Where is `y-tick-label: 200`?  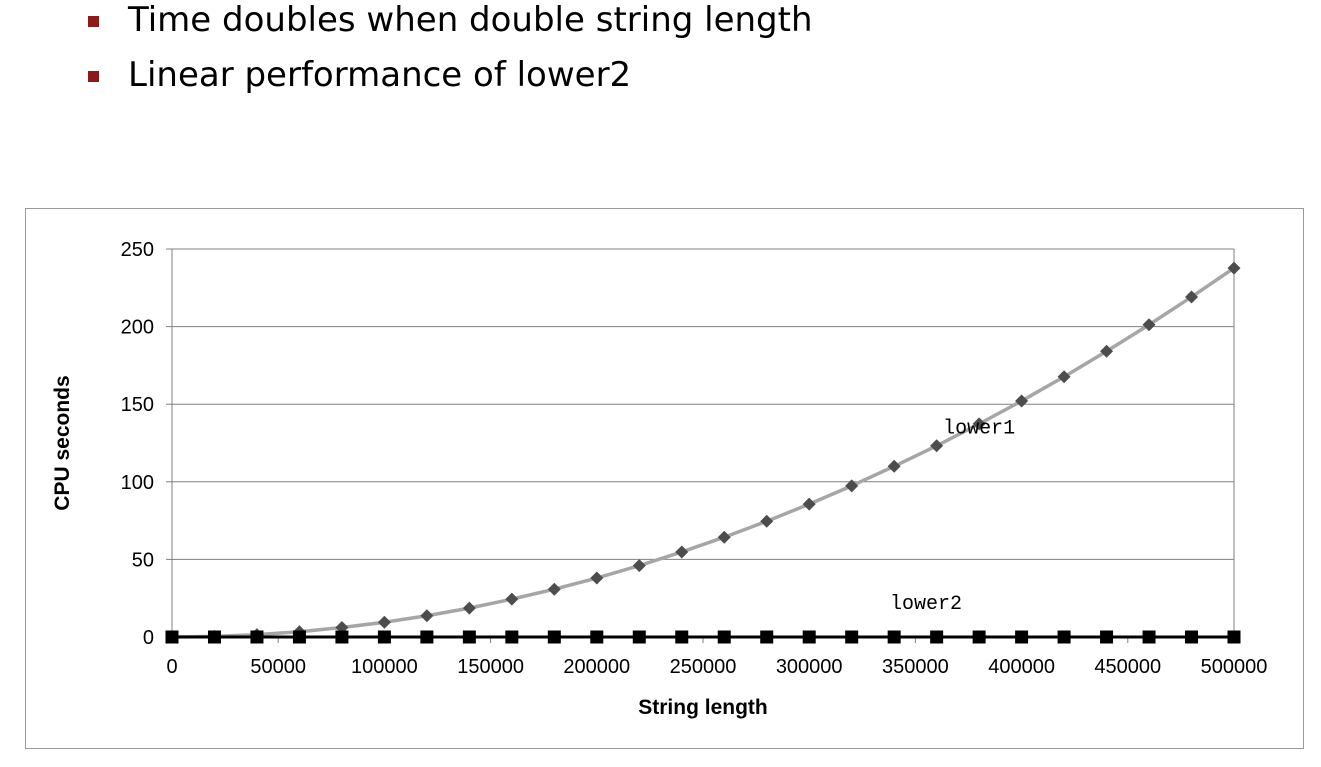
y-tick-label: 200 is located at coordinates (137, 328).